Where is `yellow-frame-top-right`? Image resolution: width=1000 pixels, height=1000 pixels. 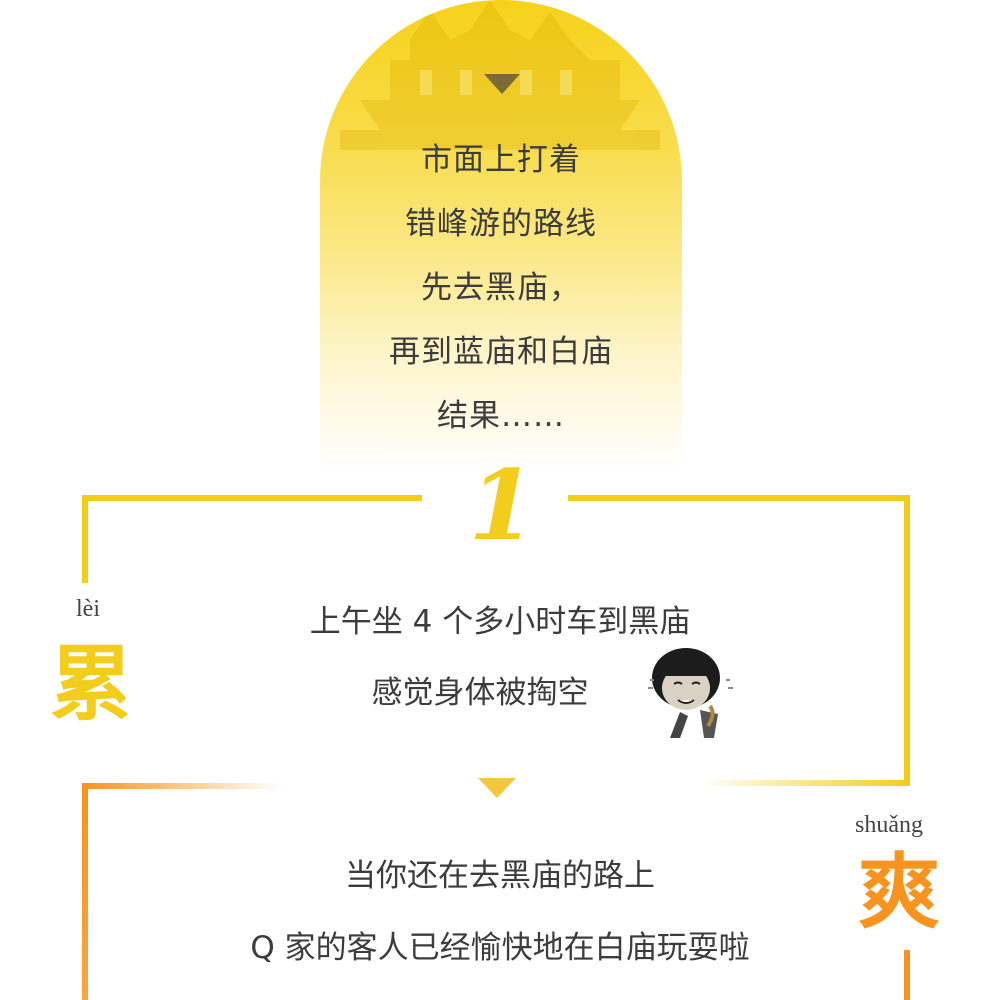
yellow-frame-top-right is located at coordinates (739, 498).